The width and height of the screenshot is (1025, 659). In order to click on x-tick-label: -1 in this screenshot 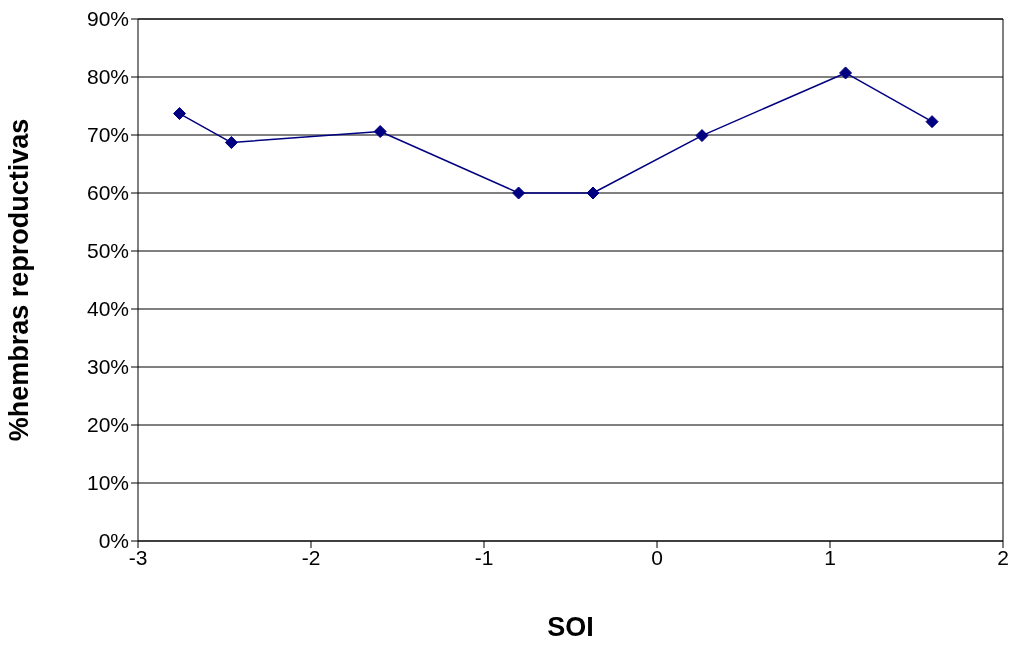, I will do `click(484, 557)`.